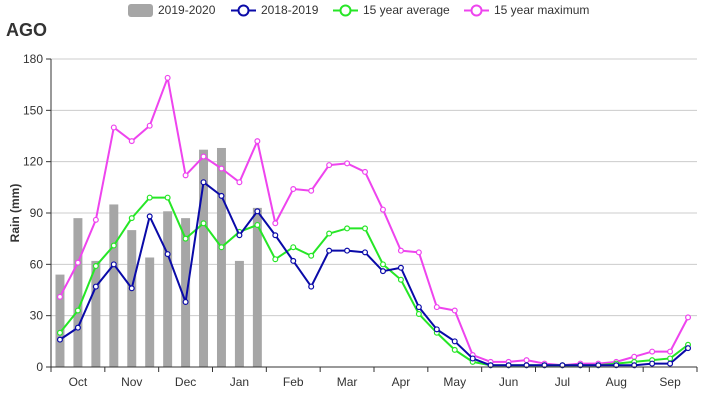 The height and width of the screenshot is (400, 726). I want to click on x-tick-label: Dec, so click(185, 382).